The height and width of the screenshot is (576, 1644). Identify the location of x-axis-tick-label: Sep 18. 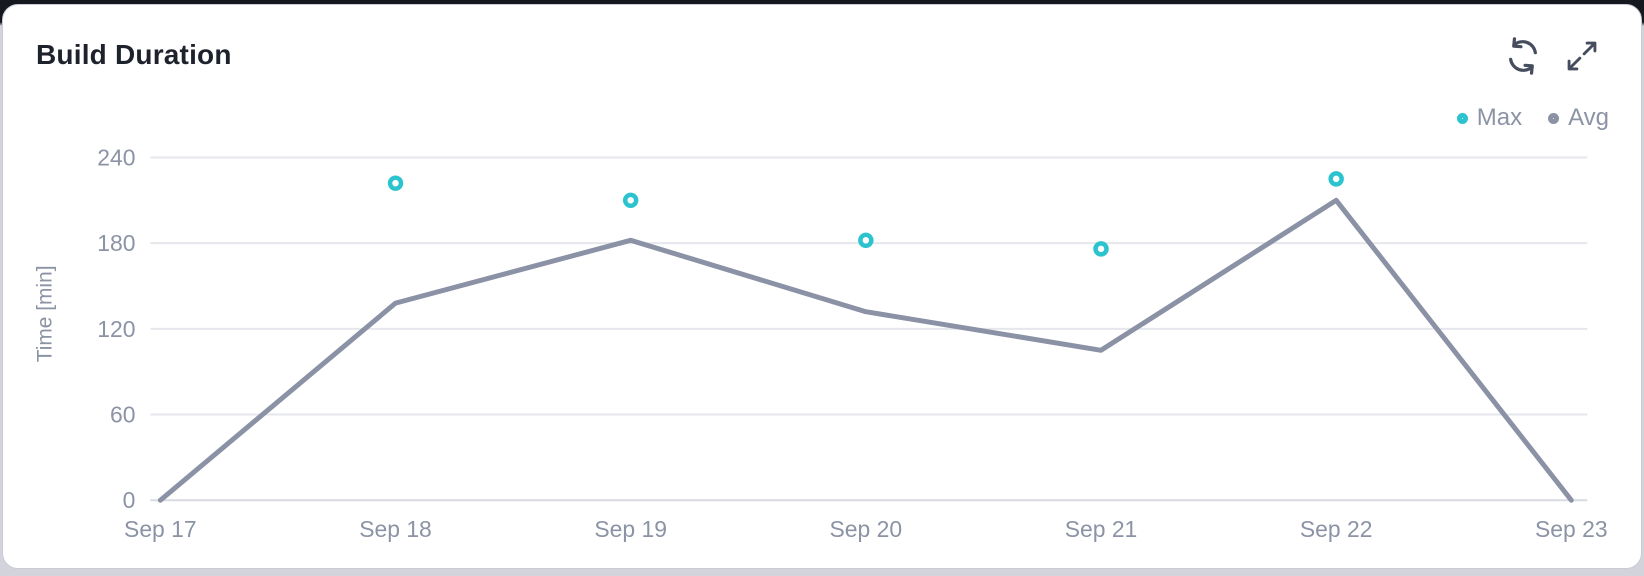
(395, 529).